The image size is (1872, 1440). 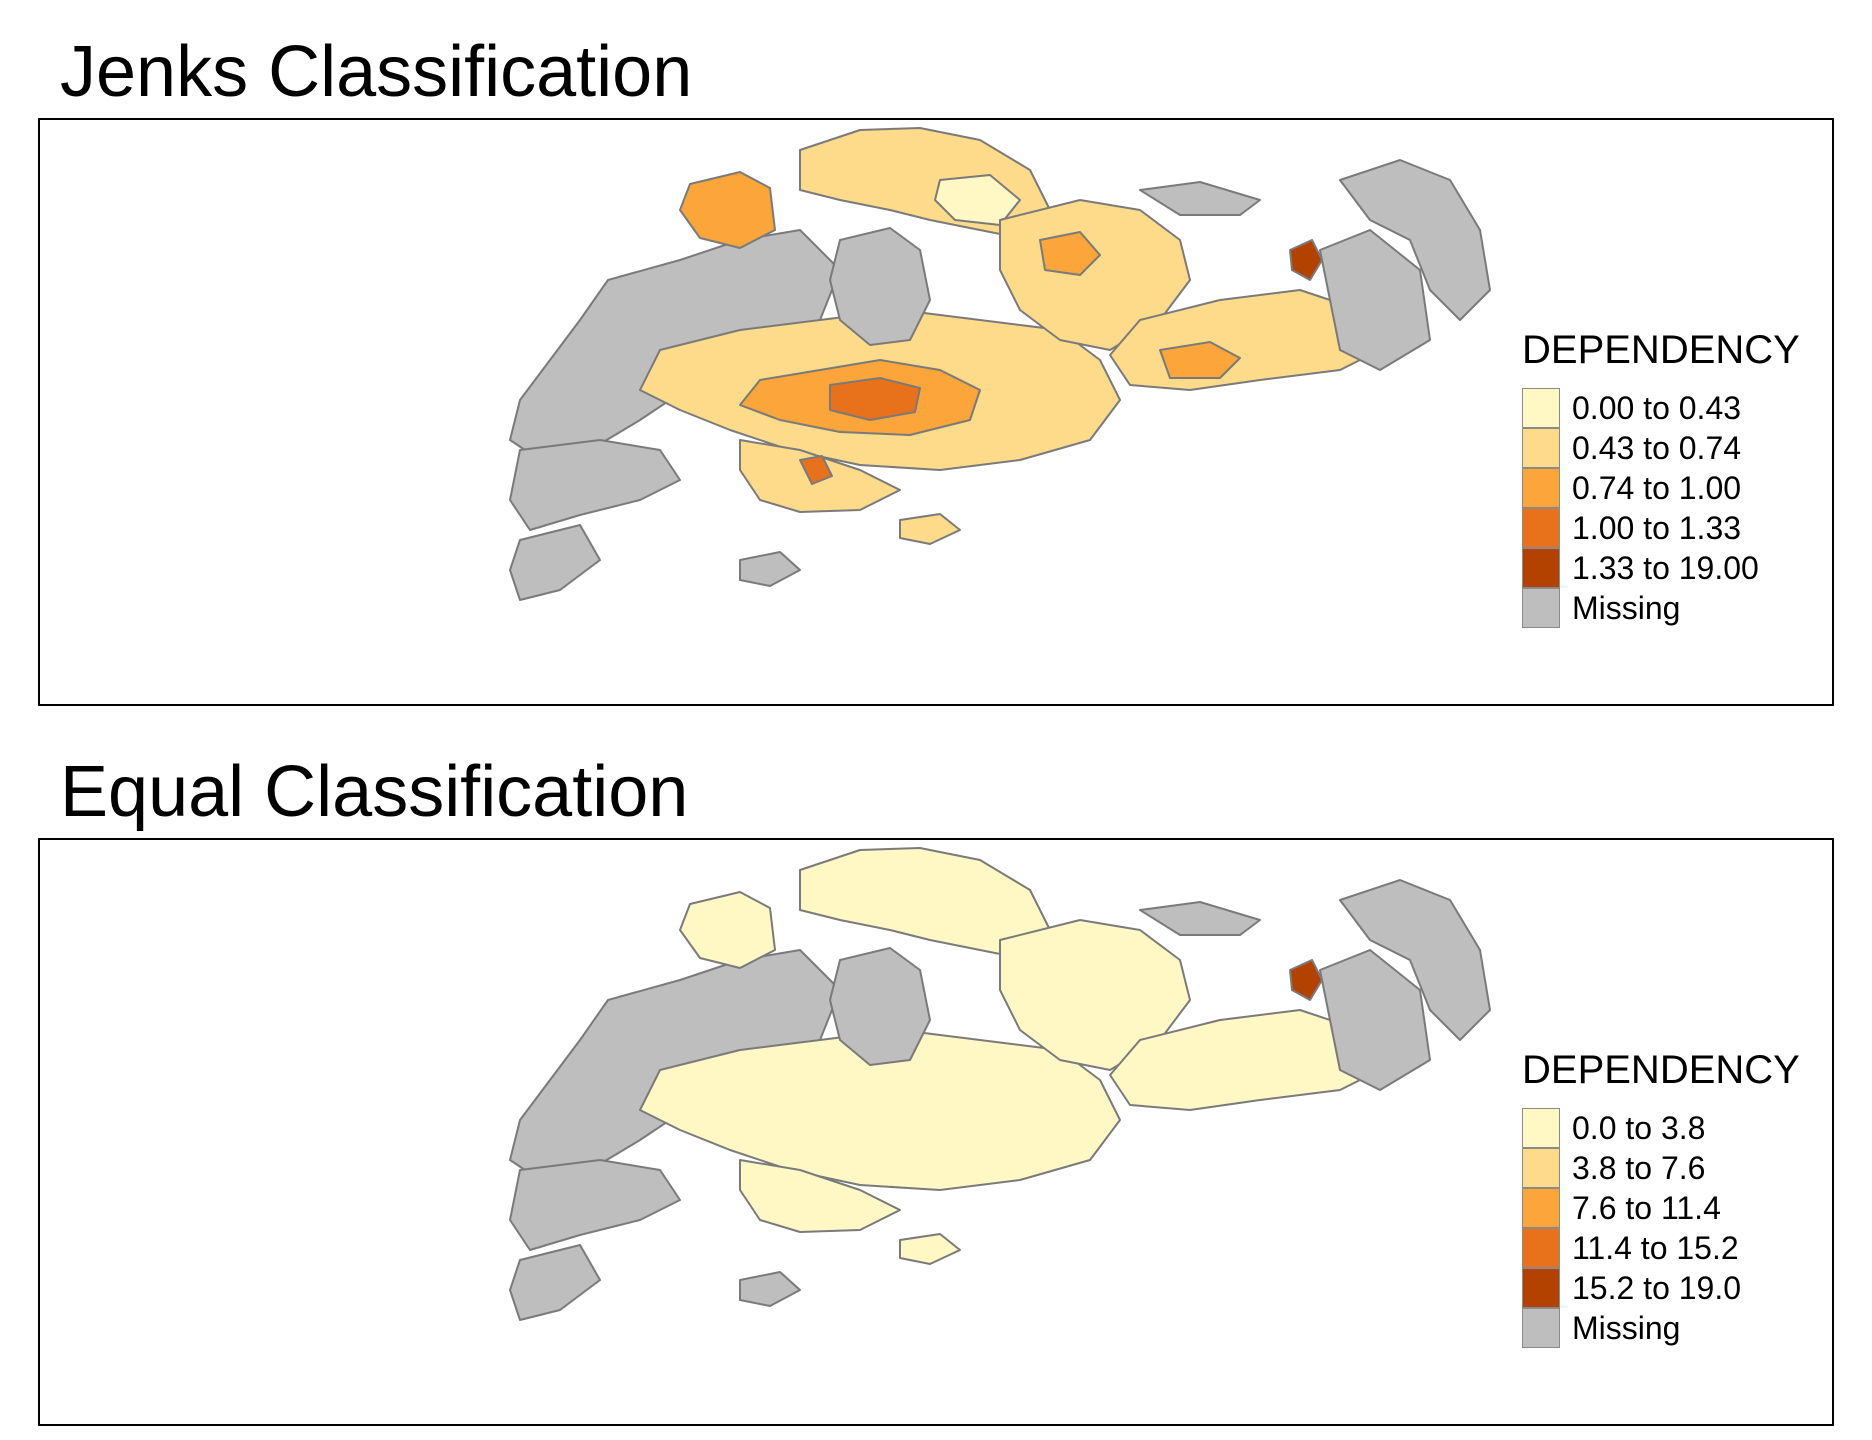 I want to click on legend-item: 0.74 to 1.00, so click(x=1661, y=488).